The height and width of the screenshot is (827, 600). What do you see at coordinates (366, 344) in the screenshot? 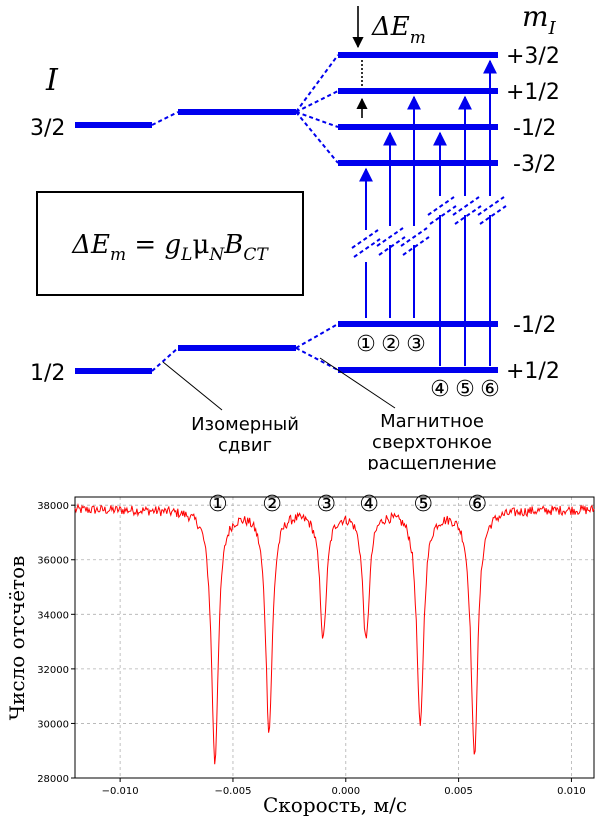
I see `transition-label: ①` at bounding box center [366, 344].